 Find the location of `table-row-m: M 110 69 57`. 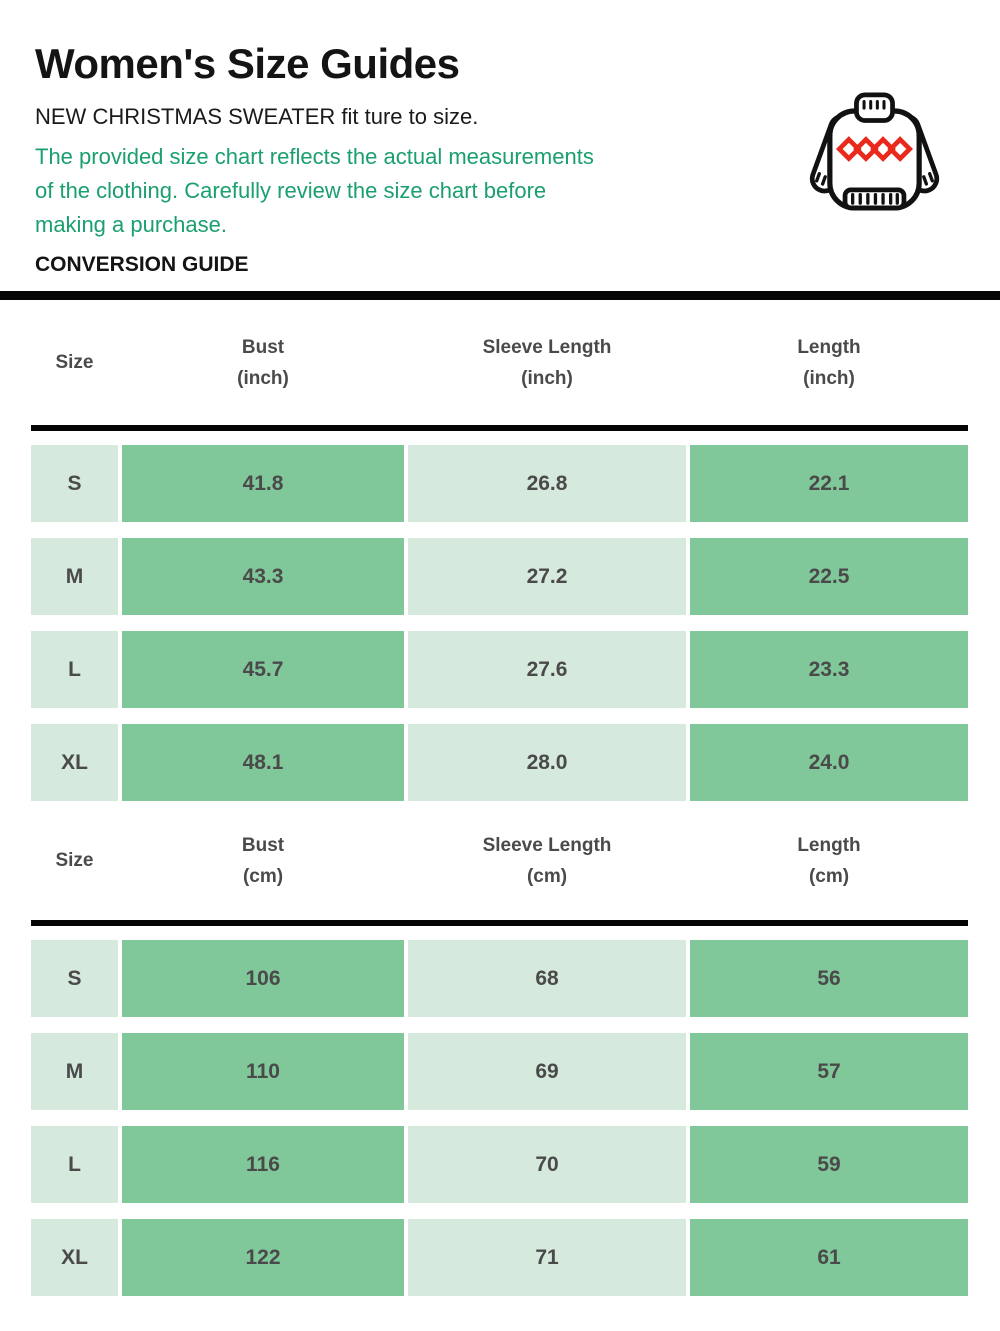

table-row-m: M 110 69 57 is located at coordinates (499, 1071).